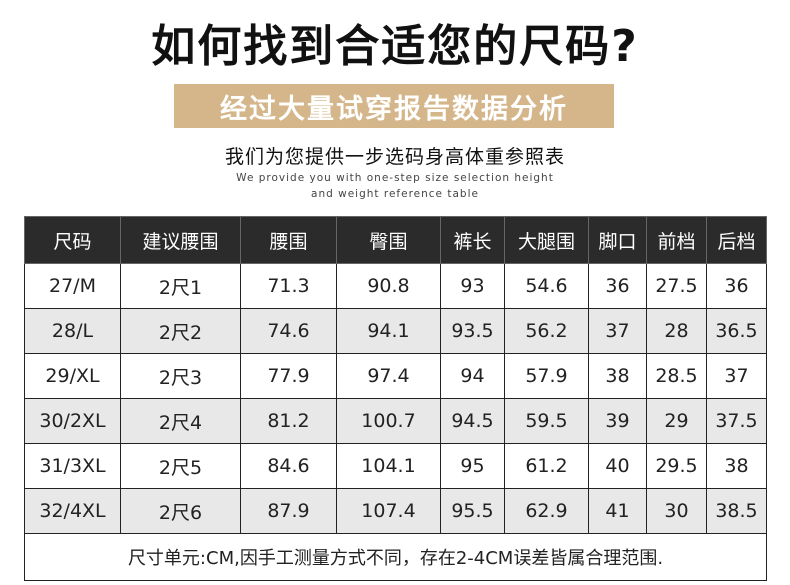  I want to click on banner: 经过大量试穿报告数据分析, so click(394, 106).